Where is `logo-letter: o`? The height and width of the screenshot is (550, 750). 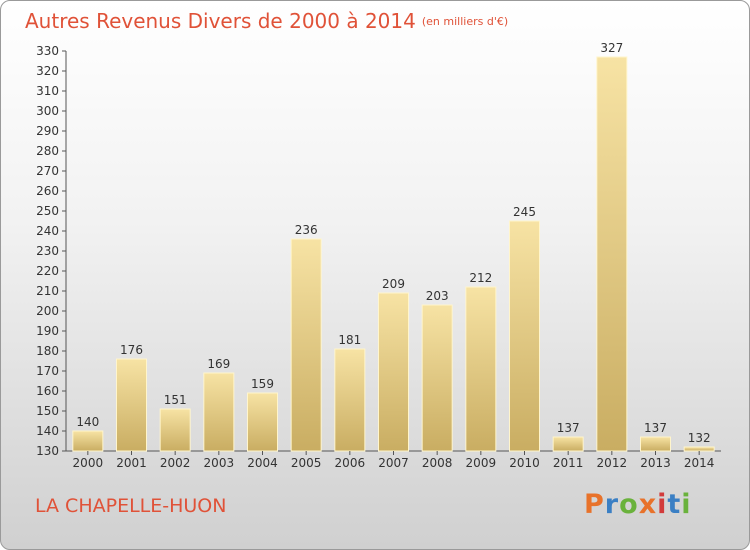 logo-letter: o is located at coordinates (629, 504).